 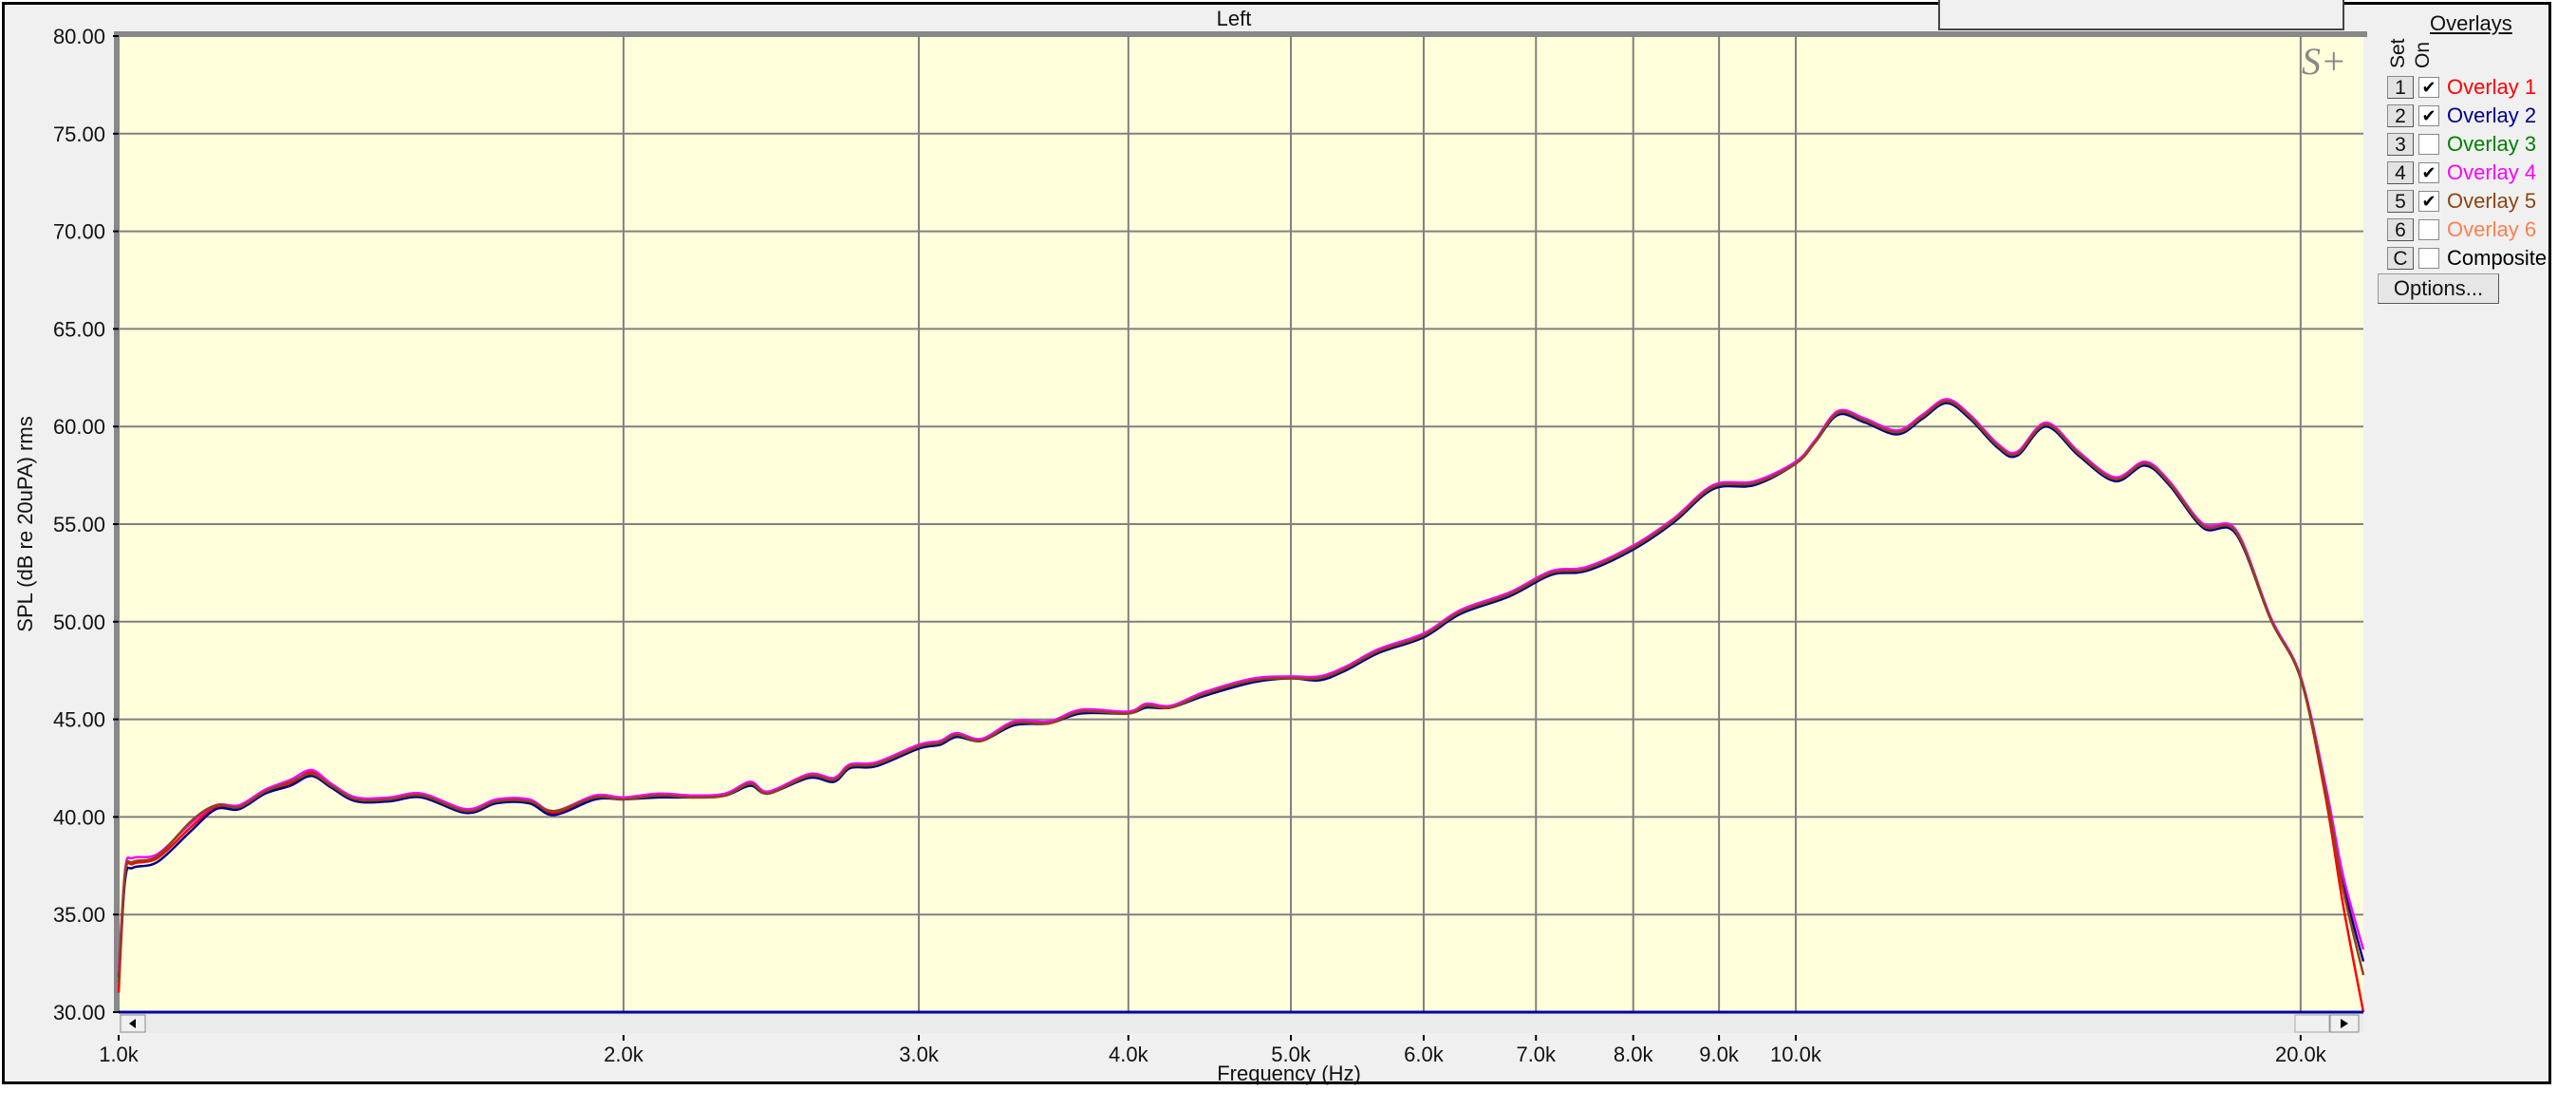 I want to click on overlay-row: 1 ✔ Overlay 1, so click(x=2461, y=87).